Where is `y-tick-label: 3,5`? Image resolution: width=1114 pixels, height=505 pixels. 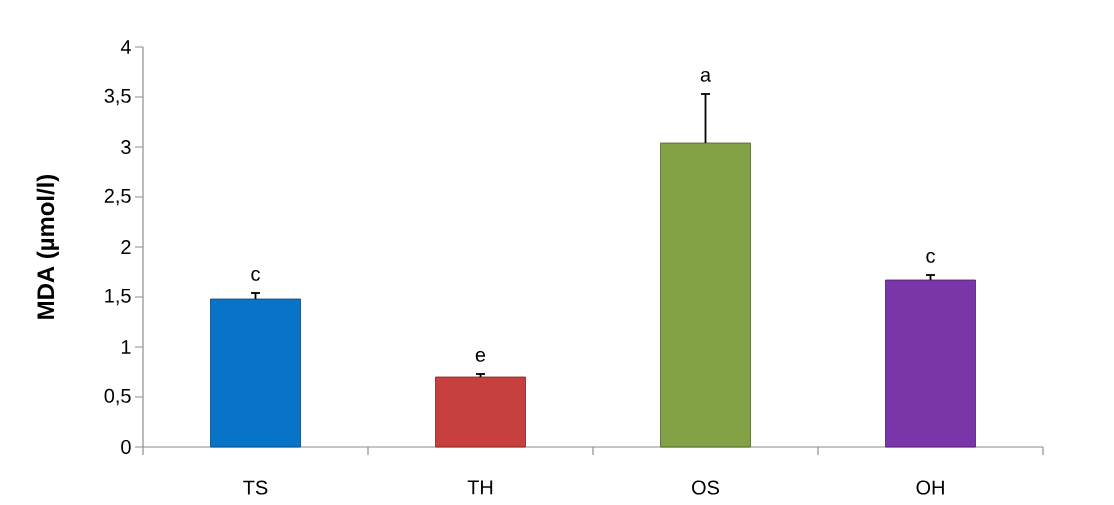 y-tick-label: 3,5 is located at coordinates (117, 97).